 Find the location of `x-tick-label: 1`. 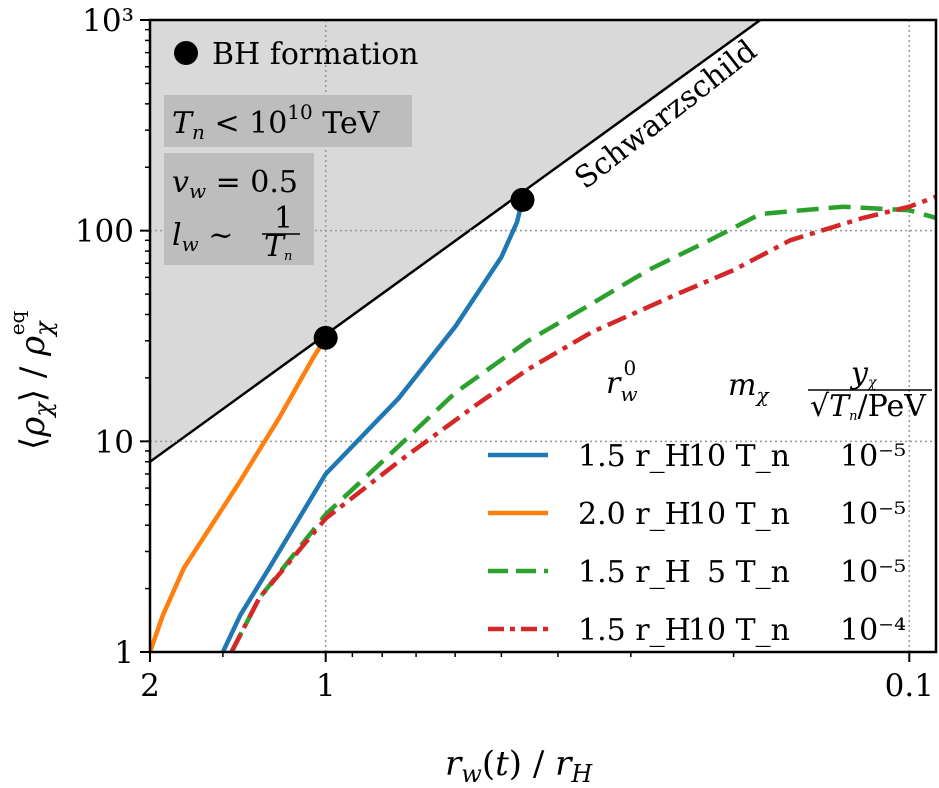

x-tick-label: 1 is located at coordinates (326, 686).